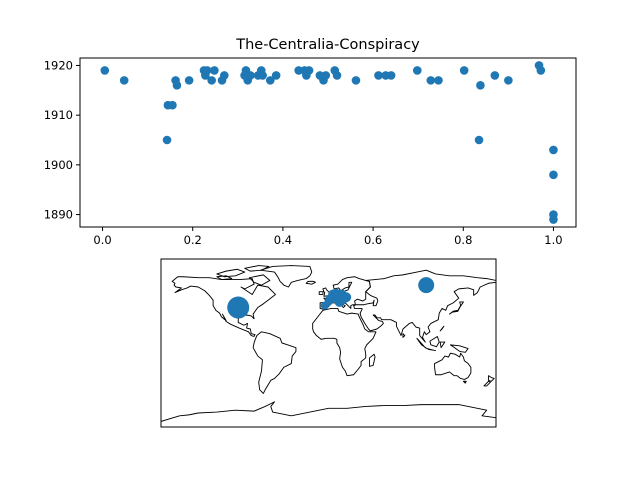 The image size is (640, 480). Describe the element at coordinates (58, 65) in the screenshot. I see `y-tick-label: 1920` at that location.